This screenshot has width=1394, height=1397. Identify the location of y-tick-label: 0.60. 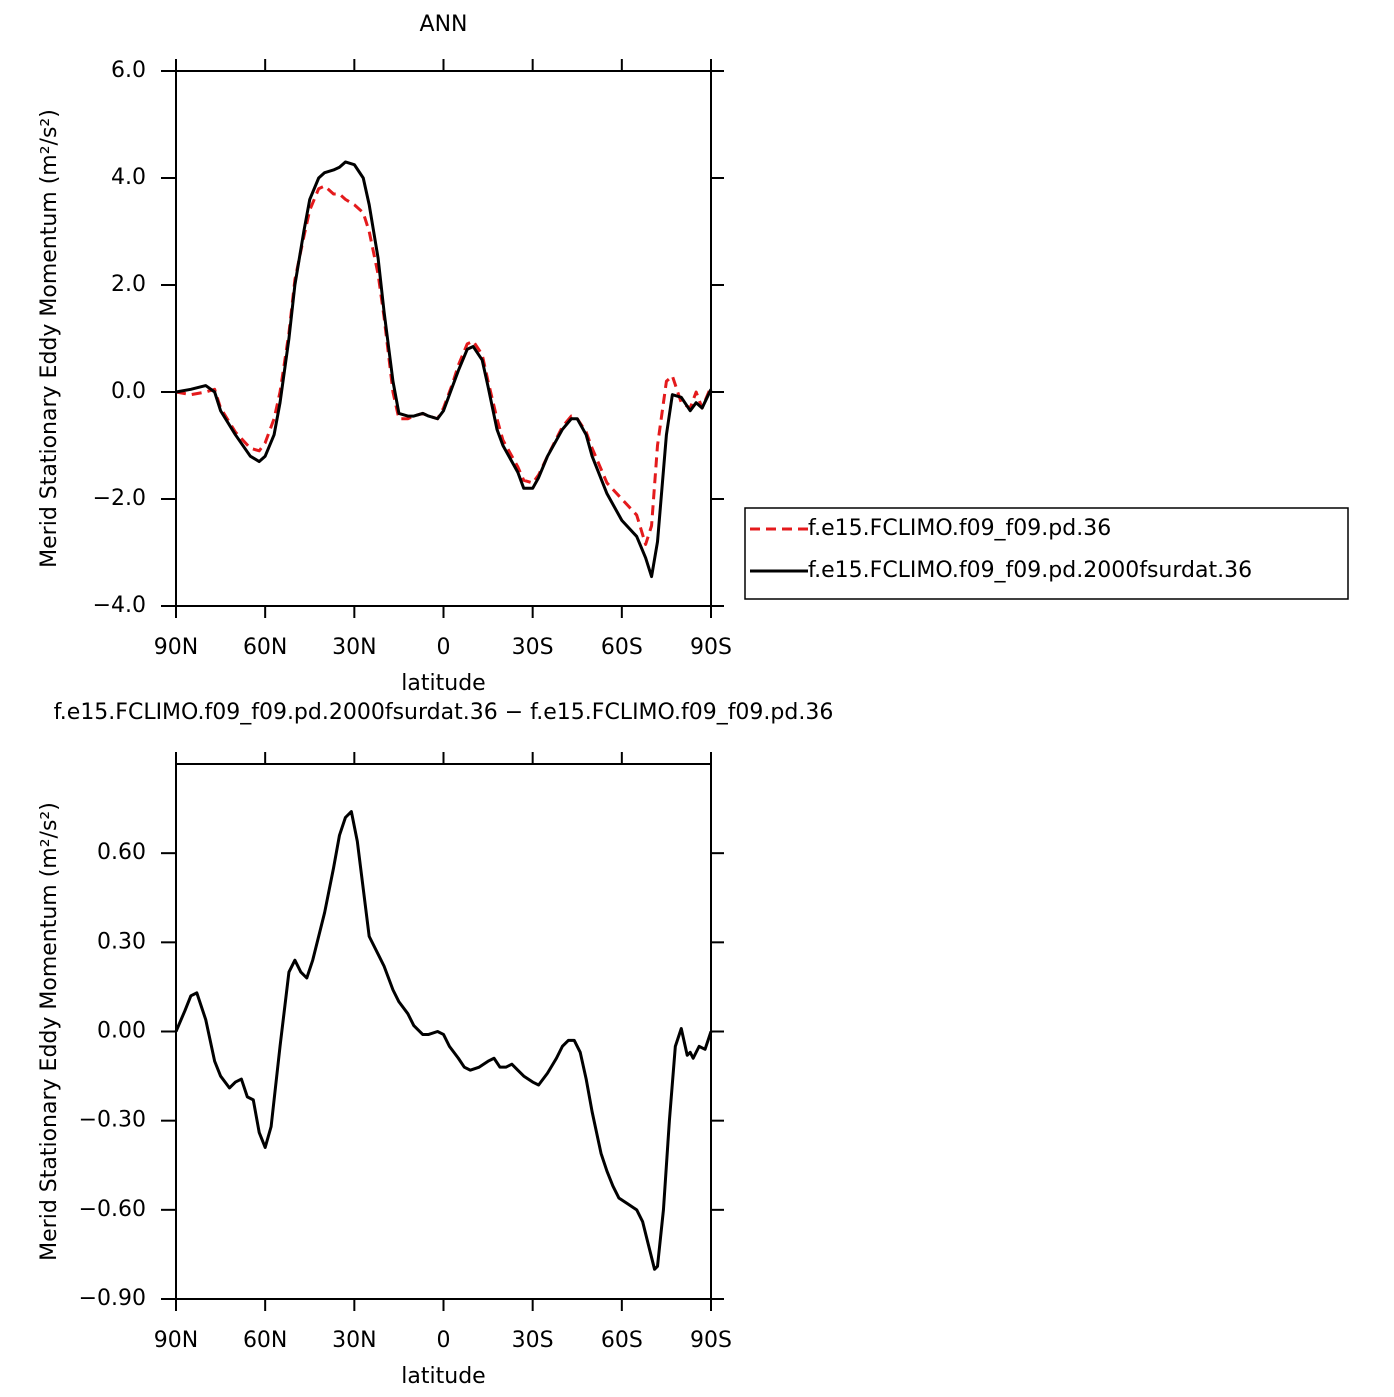
(121, 852).